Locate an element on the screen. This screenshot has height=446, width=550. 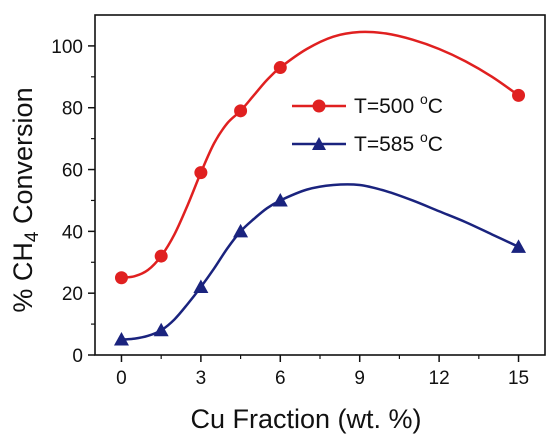
legend-entry-series-1: T=500 oC is located at coordinates (367, 104).